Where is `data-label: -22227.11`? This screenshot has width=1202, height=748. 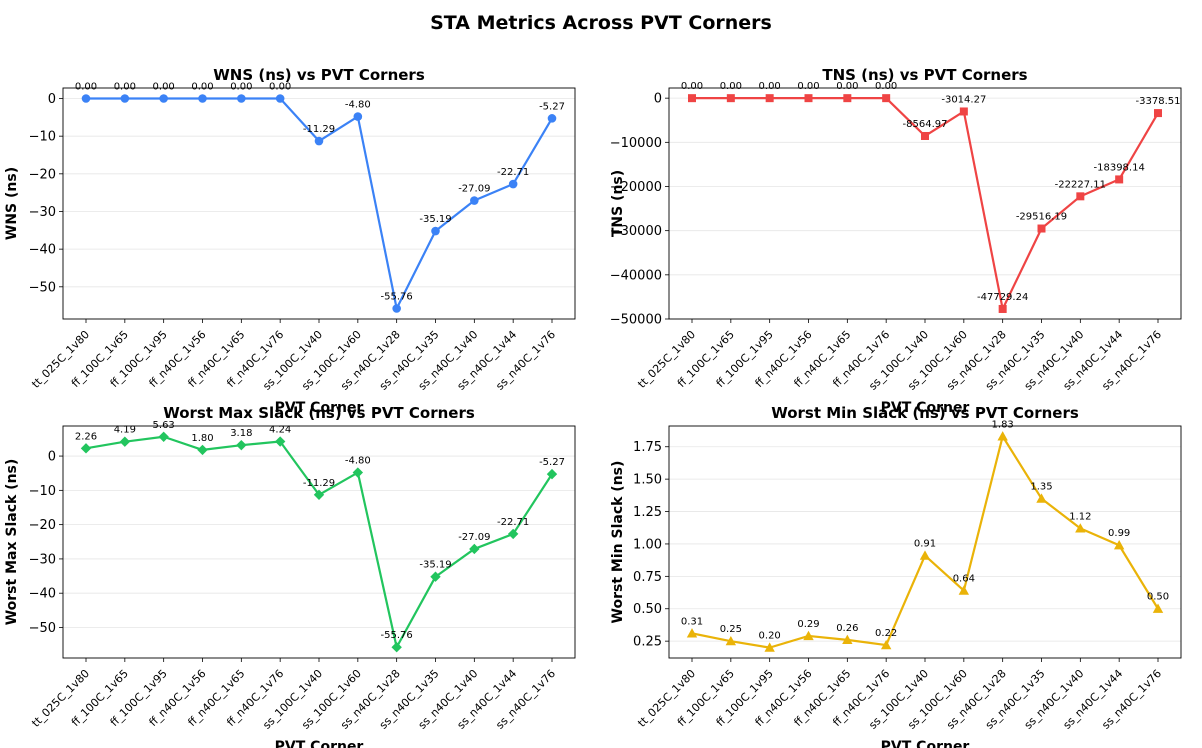
data-label: -22227.11 is located at coordinates (1080, 184).